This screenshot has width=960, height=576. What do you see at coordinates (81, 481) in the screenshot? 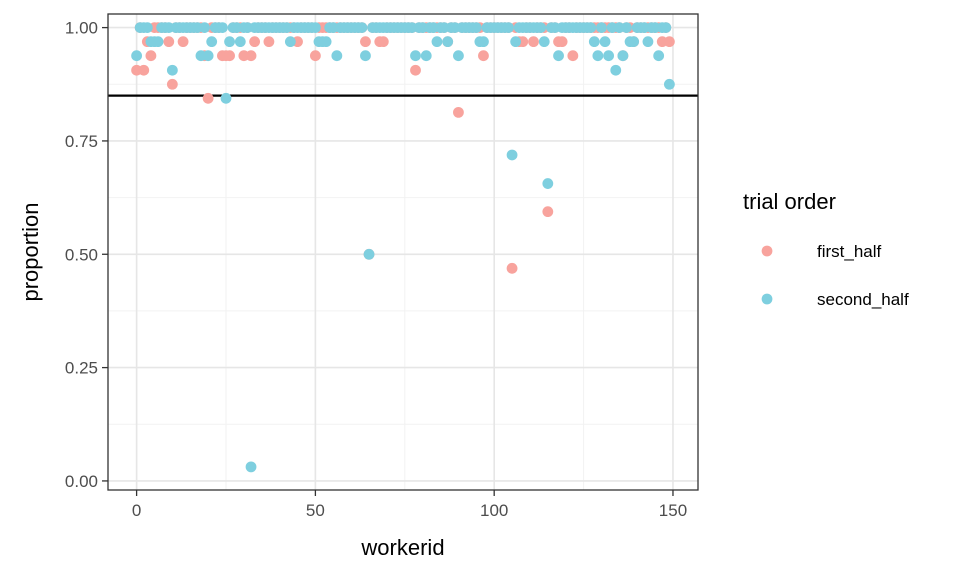
I see `y-tick-label: 0.00` at bounding box center [81, 481].